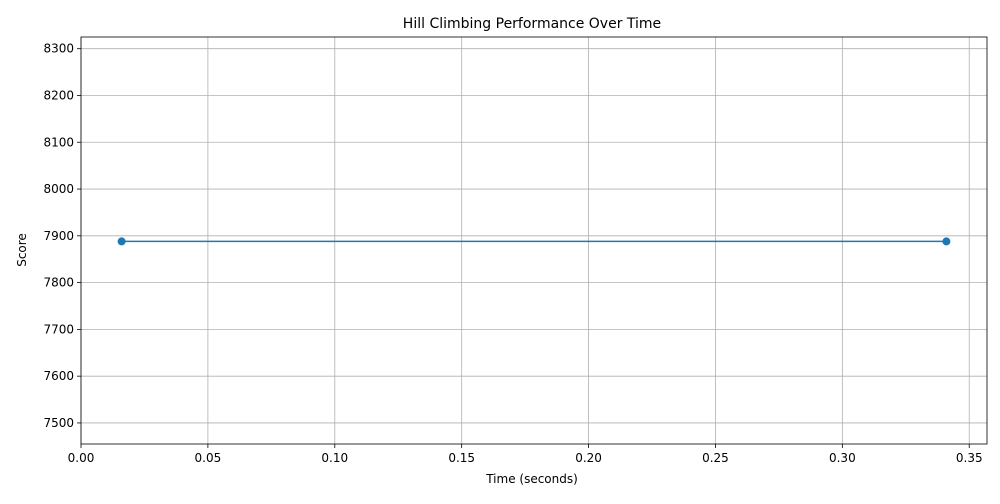 Image resolution: width=1000 pixels, height=504 pixels. I want to click on x-tick-label: 0.30, so click(842, 458).